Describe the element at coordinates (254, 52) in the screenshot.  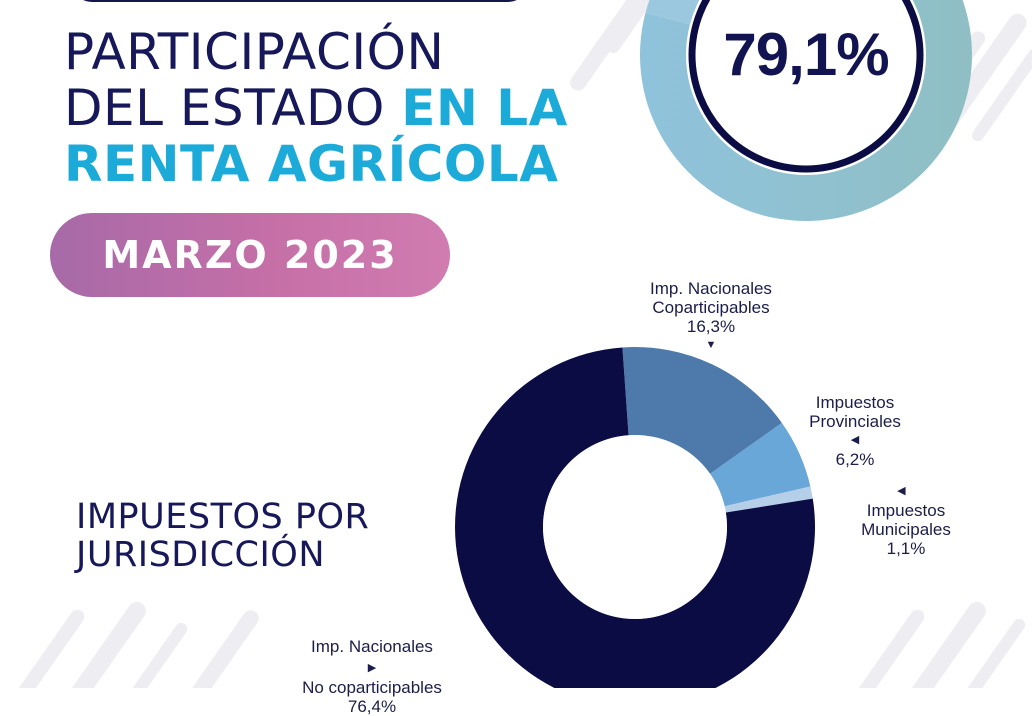
I see `title-line-1: PARTICIPACIÓN` at that location.